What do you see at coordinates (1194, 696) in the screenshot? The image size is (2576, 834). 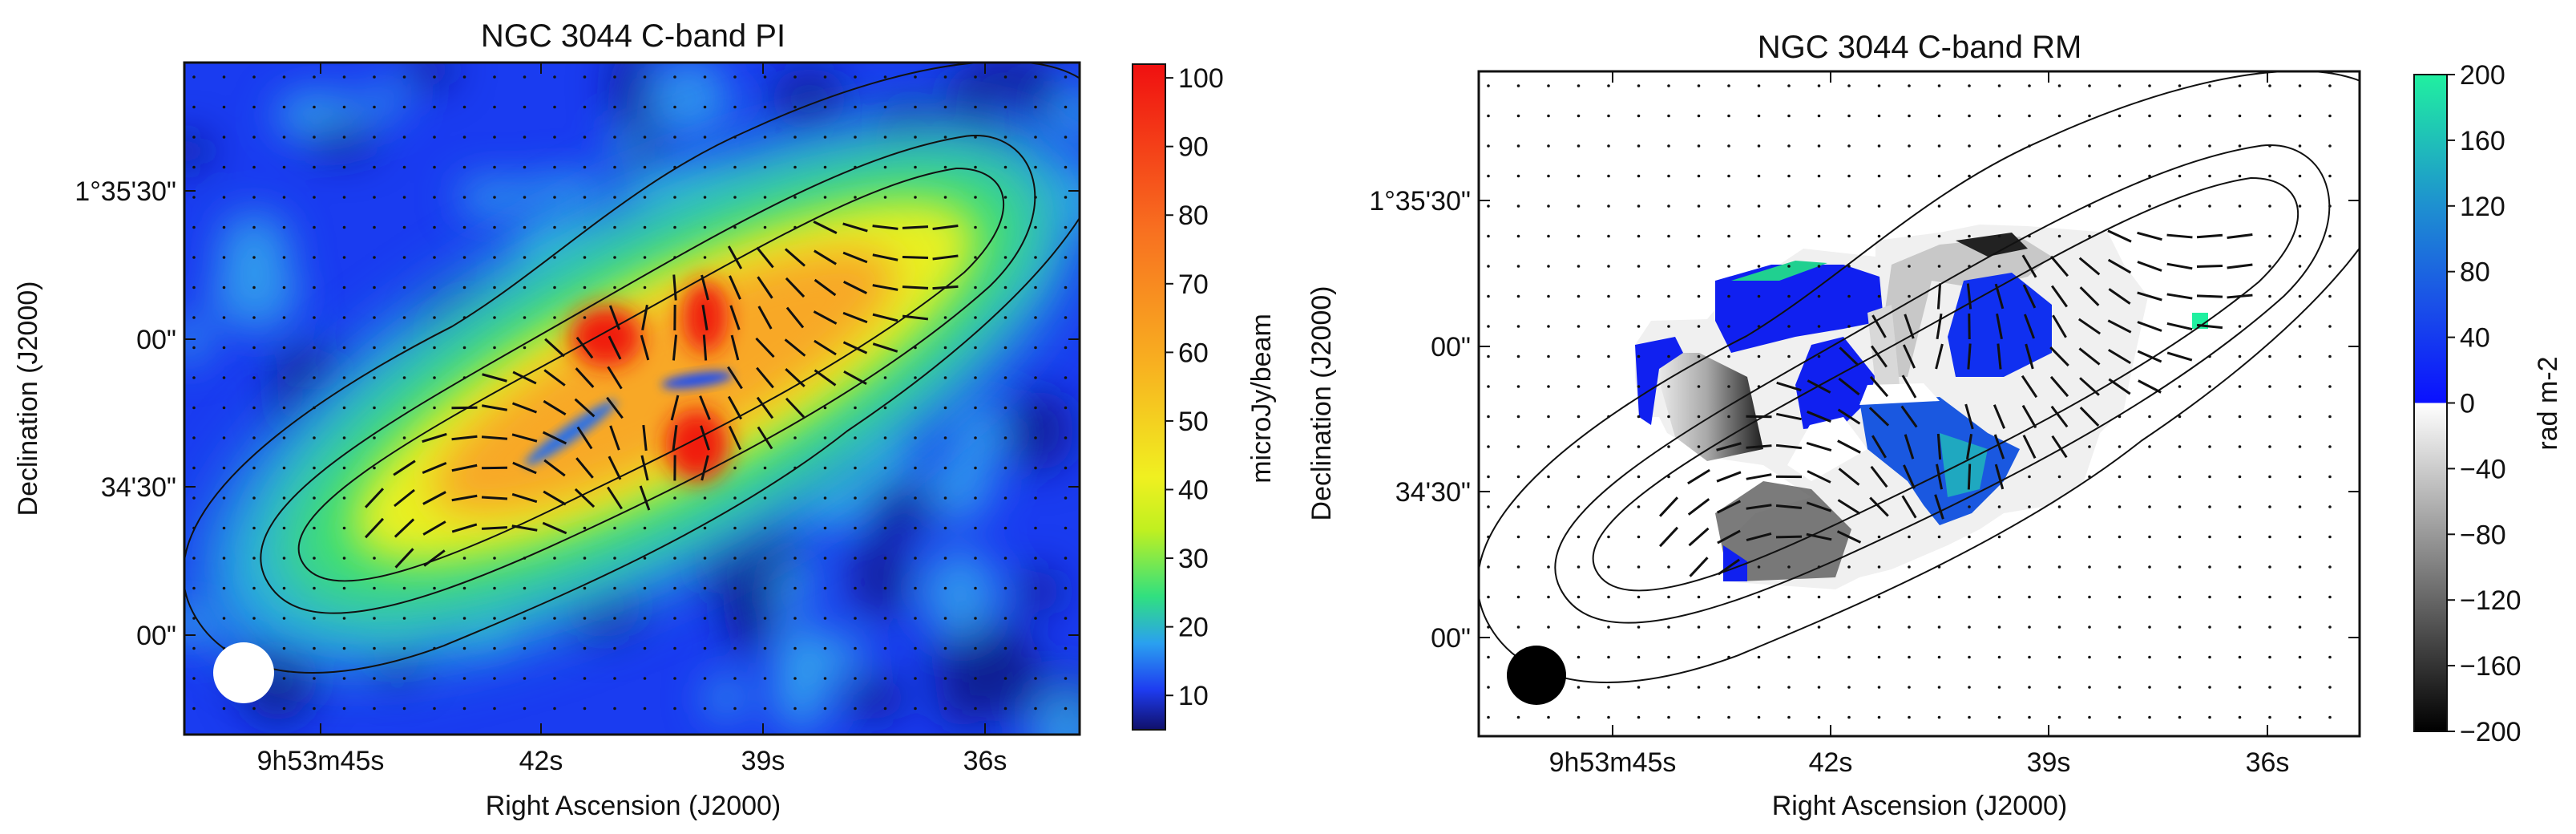 I see `colorbar-tick-label: 10` at bounding box center [1194, 696].